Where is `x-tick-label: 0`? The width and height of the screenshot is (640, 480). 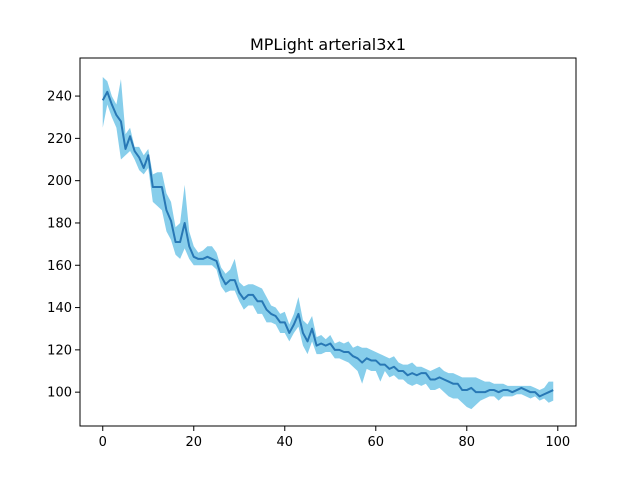
x-tick-label: 0 is located at coordinates (103, 442).